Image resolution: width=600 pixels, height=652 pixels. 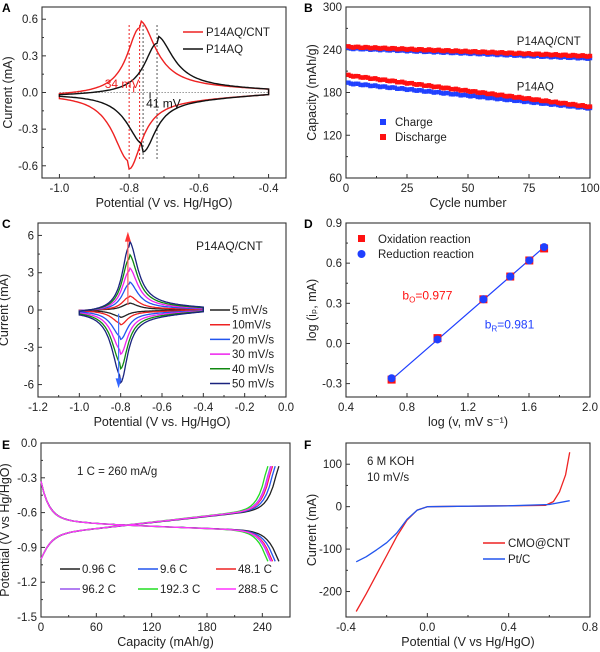 I want to click on condition-annotation: 10 mV/s, so click(x=388, y=478).